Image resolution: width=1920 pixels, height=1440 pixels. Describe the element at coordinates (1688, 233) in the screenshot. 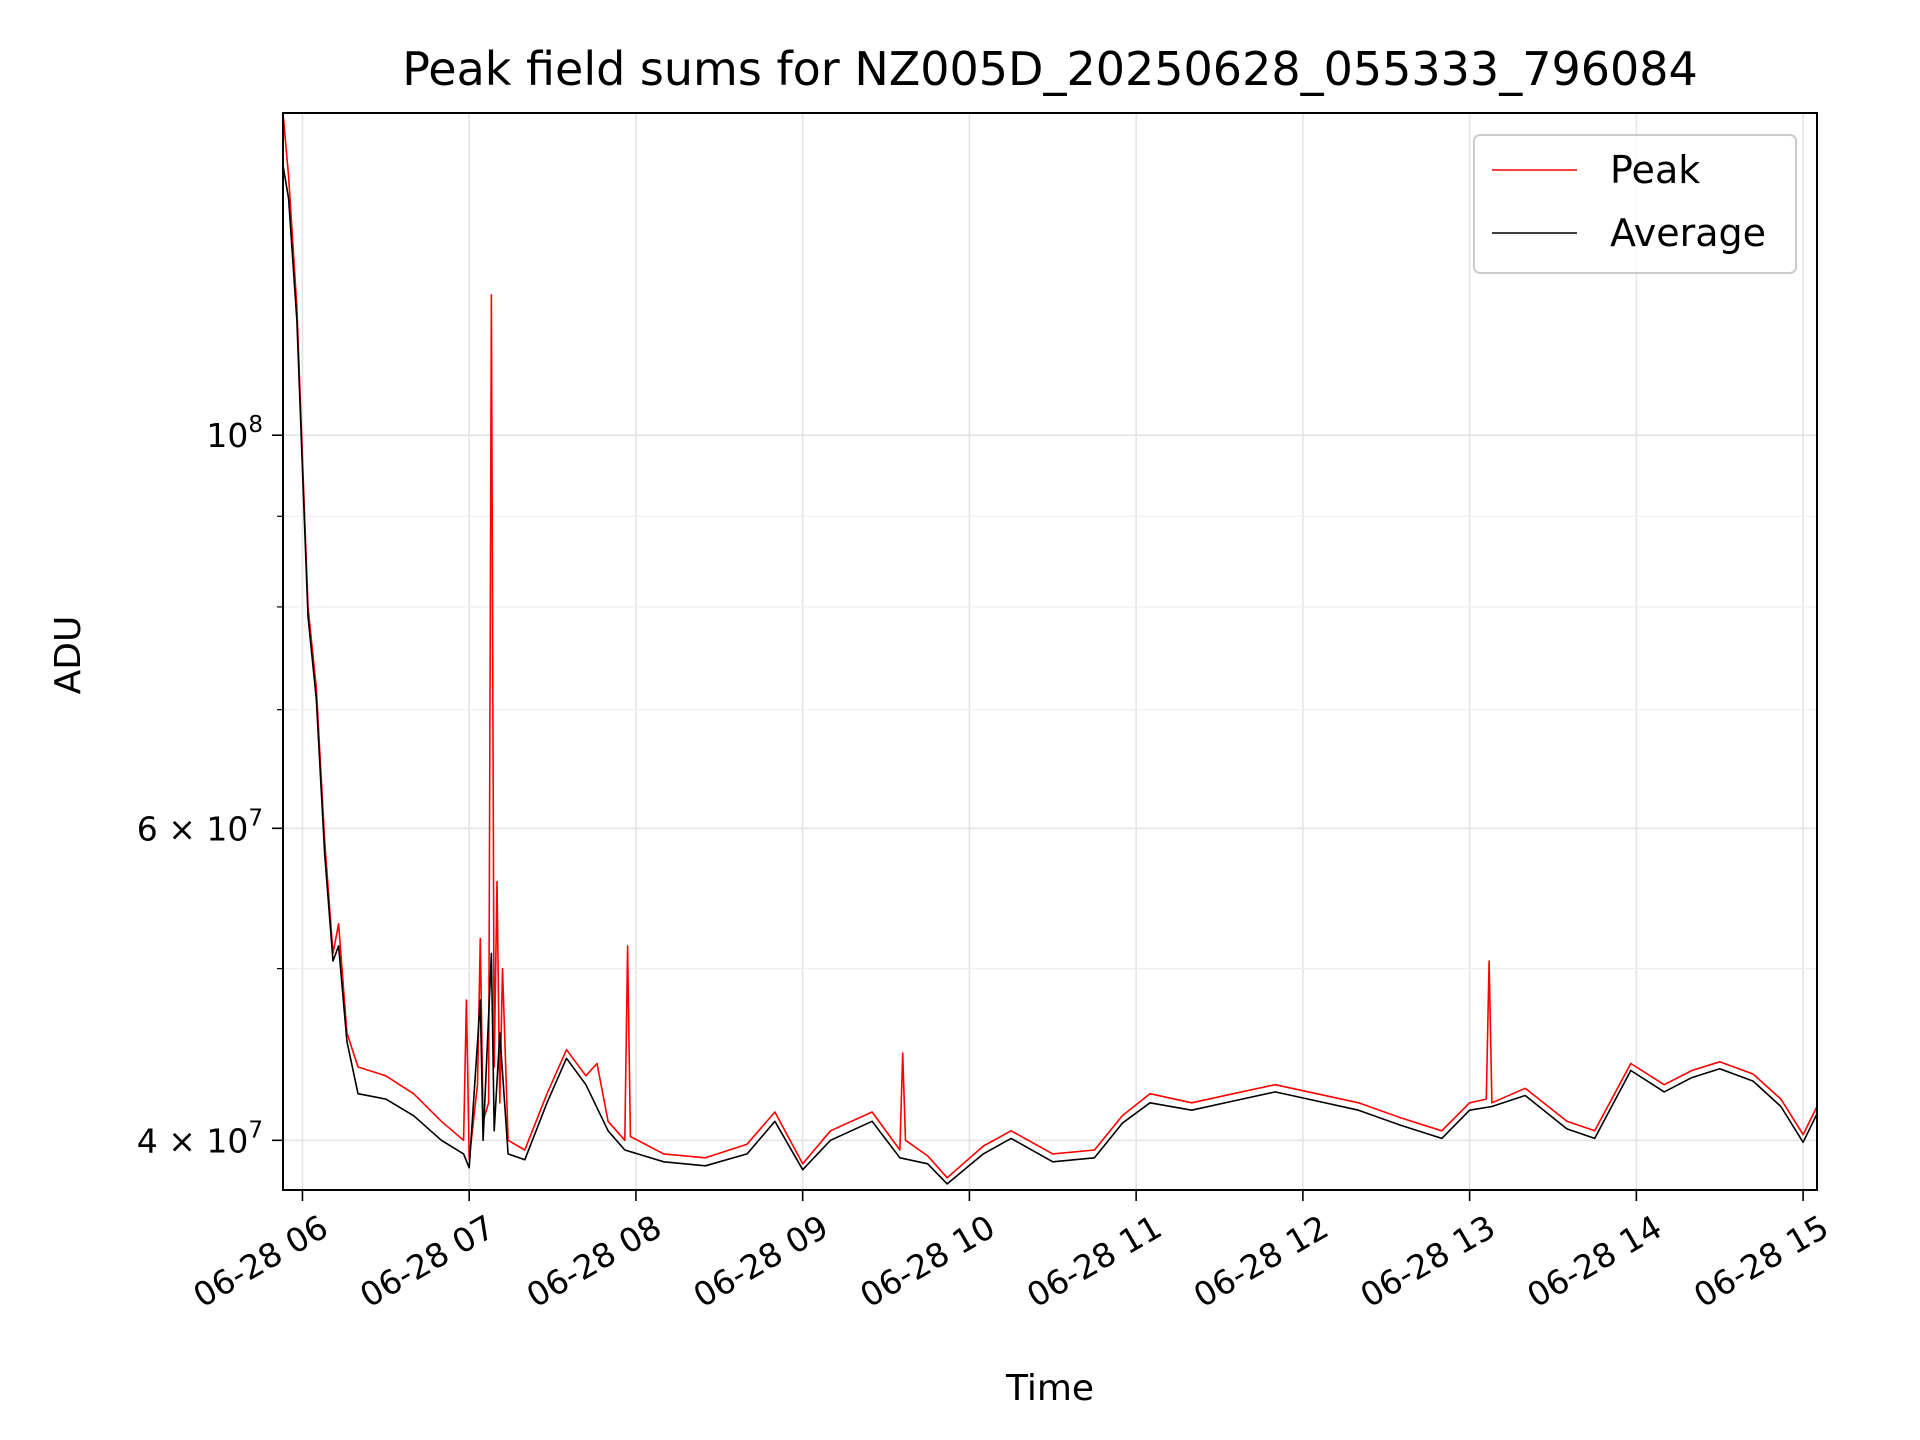

I see `legend-label-average: Average` at that location.